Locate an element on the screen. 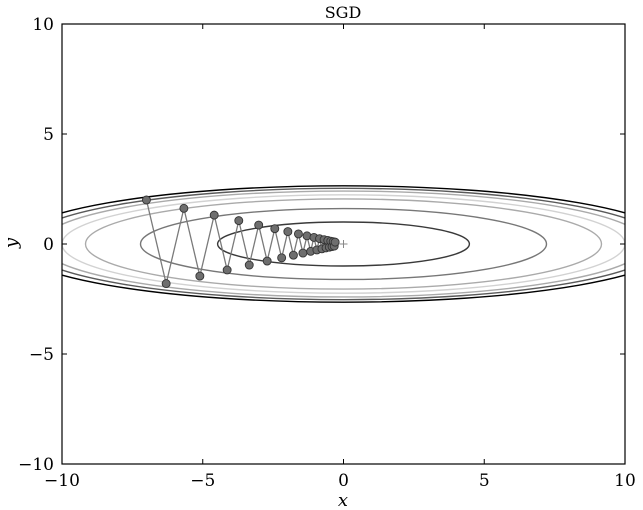 The width and height of the screenshot is (643, 510). x-axis-label: x is located at coordinates (343, 500).